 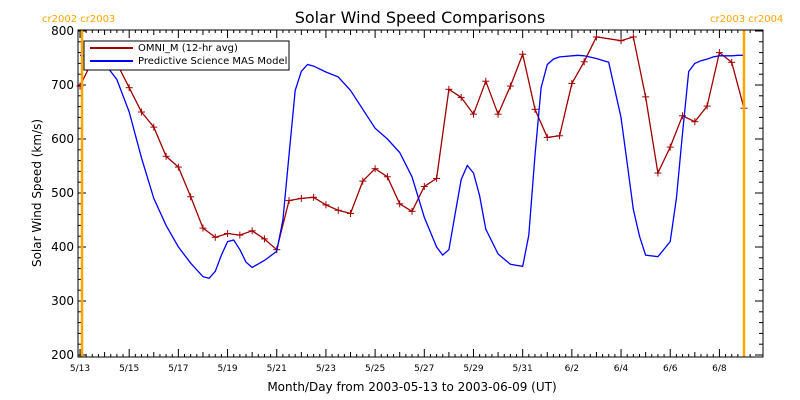 What do you see at coordinates (523, 369) in the screenshot?
I see `x-tick-label: 5/31` at bounding box center [523, 369].